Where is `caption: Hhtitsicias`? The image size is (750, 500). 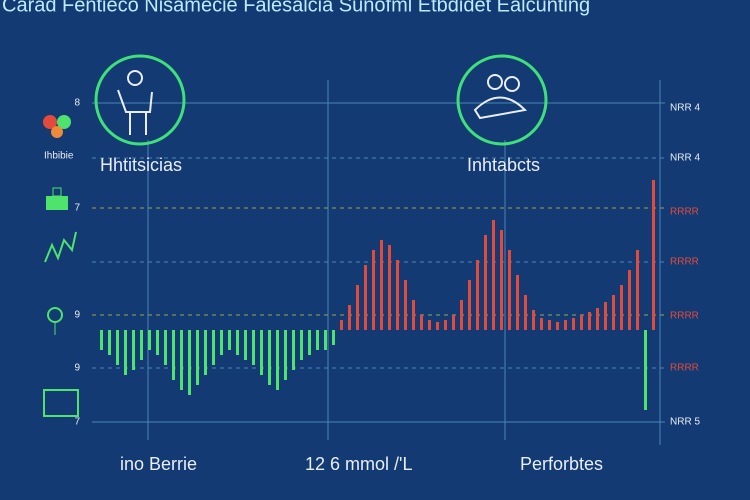 caption: Hhtitsicias is located at coordinates (141, 165).